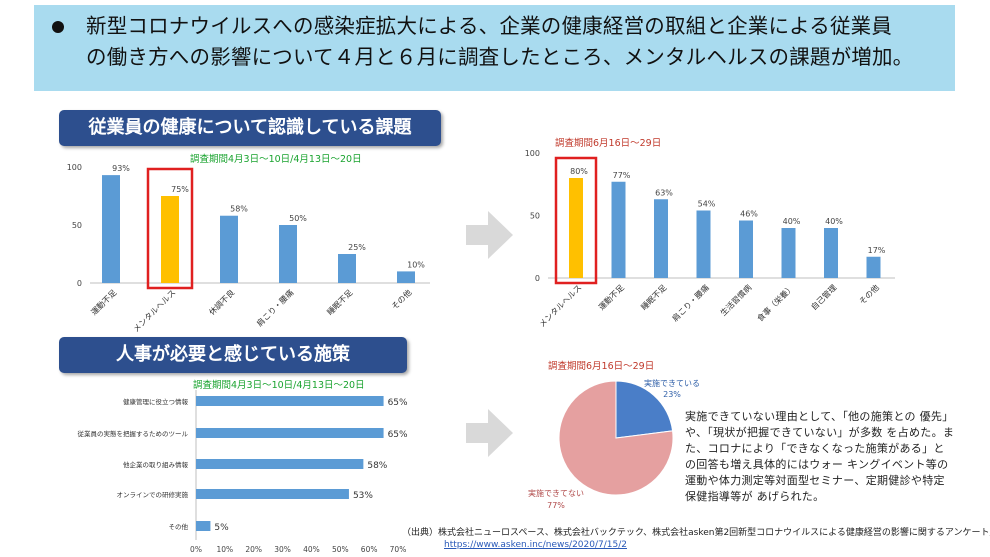 The image size is (990, 557). I want to click on data-label: 75%, so click(180, 189).